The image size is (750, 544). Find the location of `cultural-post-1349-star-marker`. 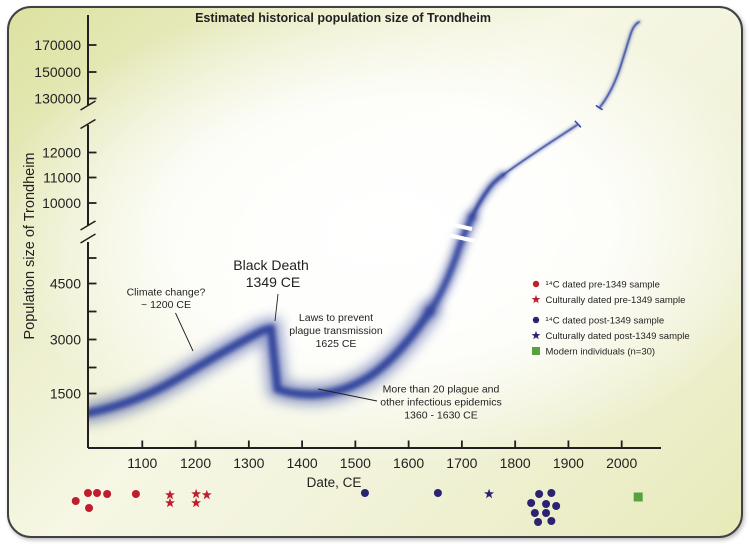

cultural-post-1349-star-marker is located at coordinates (489, 493).